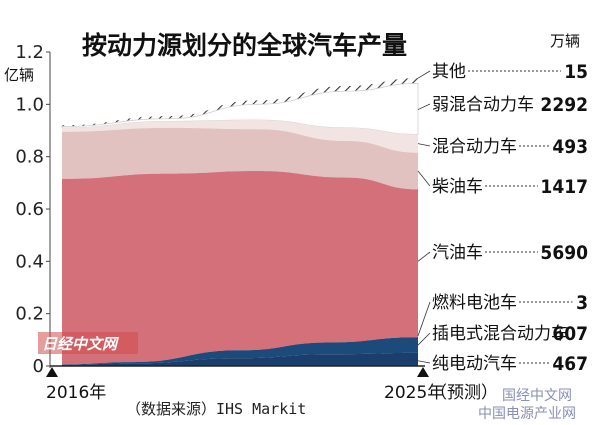  Describe the element at coordinates (240, 359) in the screenshot. I see `area-ev` at that location.